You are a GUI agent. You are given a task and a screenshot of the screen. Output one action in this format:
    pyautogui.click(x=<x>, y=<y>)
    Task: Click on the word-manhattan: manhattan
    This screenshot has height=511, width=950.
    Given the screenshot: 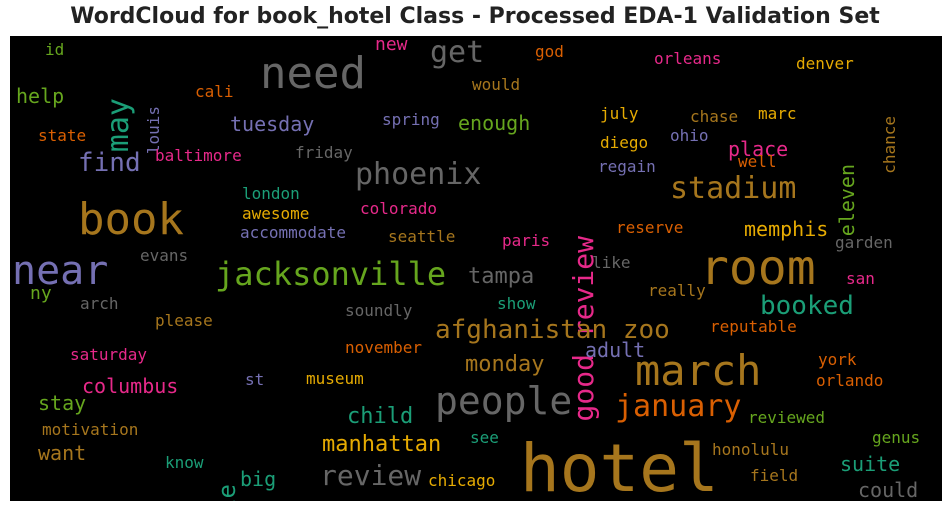 What is the action you would take?
    pyautogui.click(x=382, y=444)
    